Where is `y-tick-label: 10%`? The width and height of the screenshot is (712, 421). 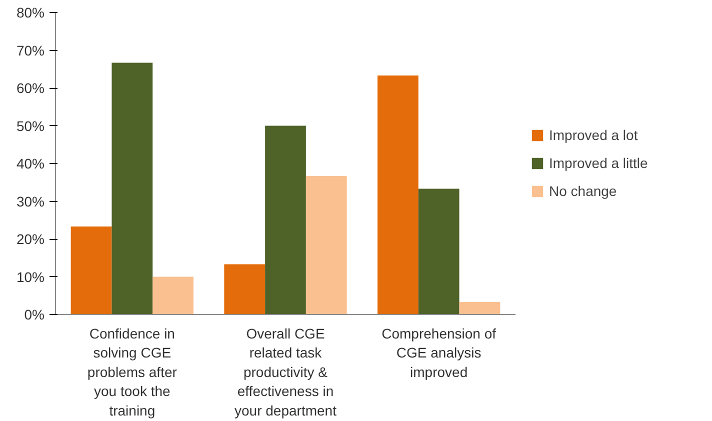
y-tick-label: 10% is located at coordinates (30, 276).